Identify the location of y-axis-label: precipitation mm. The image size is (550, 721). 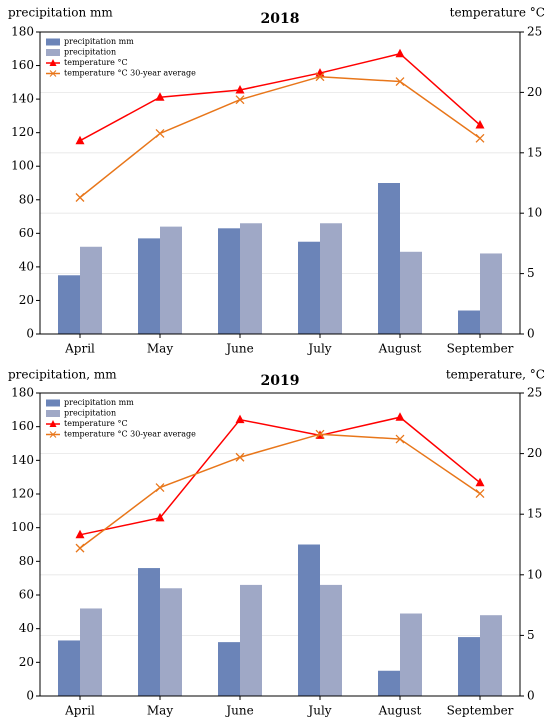
(60, 13).